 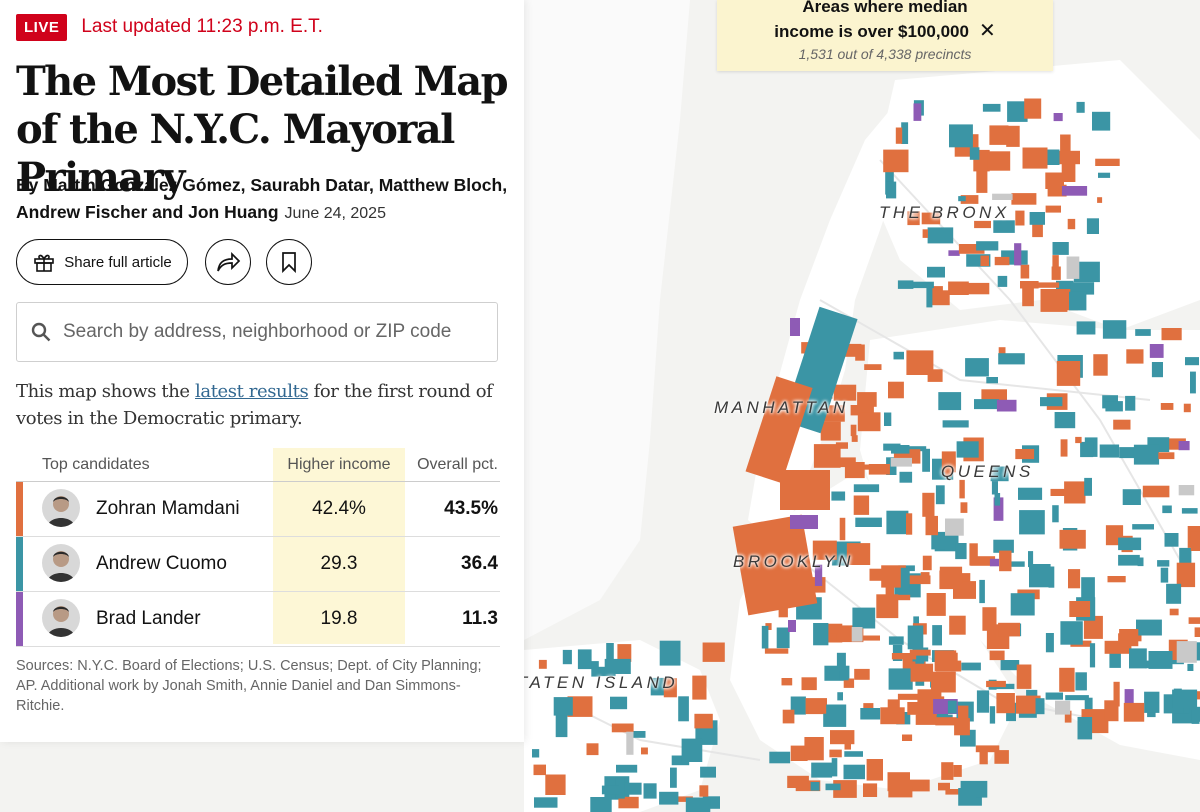 What do you see at coordinates (273, 332) in the screenshot?
I see `search-input` at bounding box center [273, 332].